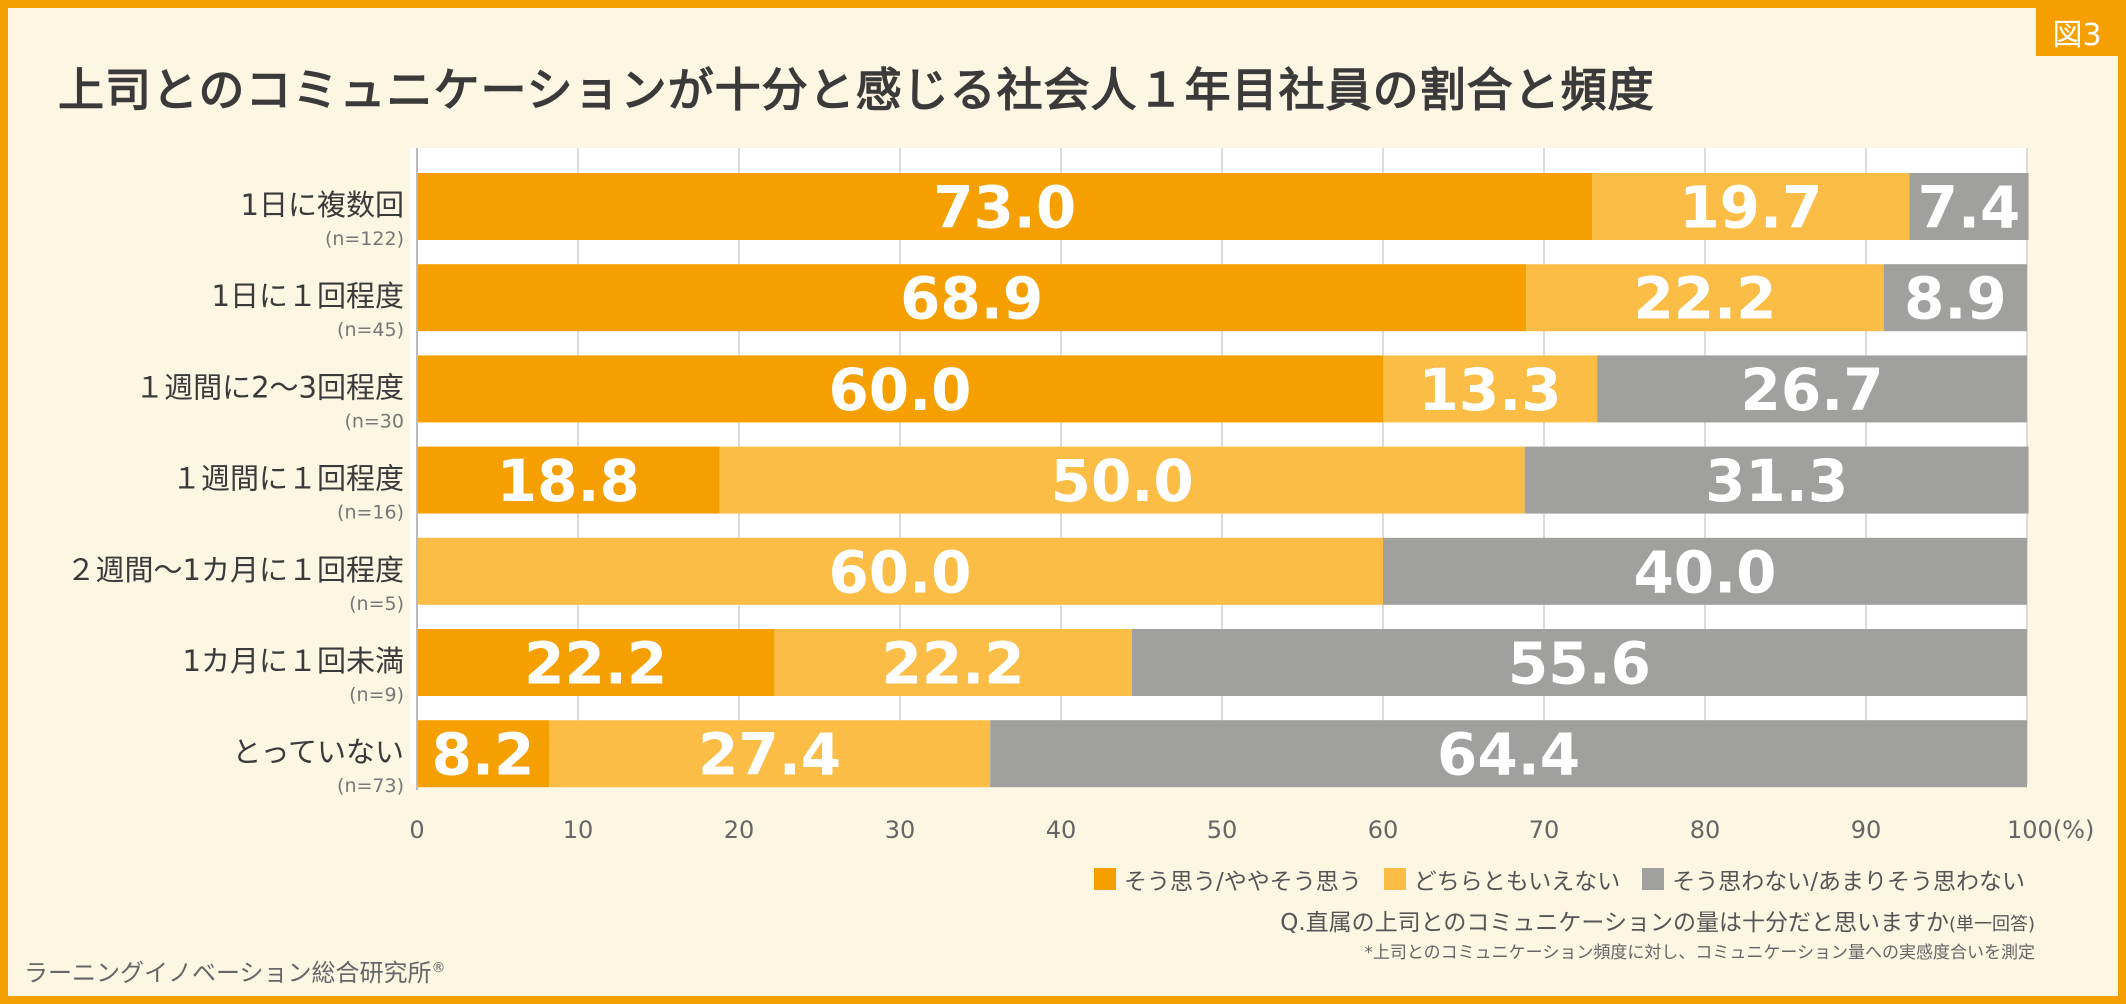 This screenshot has width=2126, height=1004. What do you see at coordinates (370, 330) in the screenshot?
I see `category-n-1: (n=45)` at bounding box center [370, 330].